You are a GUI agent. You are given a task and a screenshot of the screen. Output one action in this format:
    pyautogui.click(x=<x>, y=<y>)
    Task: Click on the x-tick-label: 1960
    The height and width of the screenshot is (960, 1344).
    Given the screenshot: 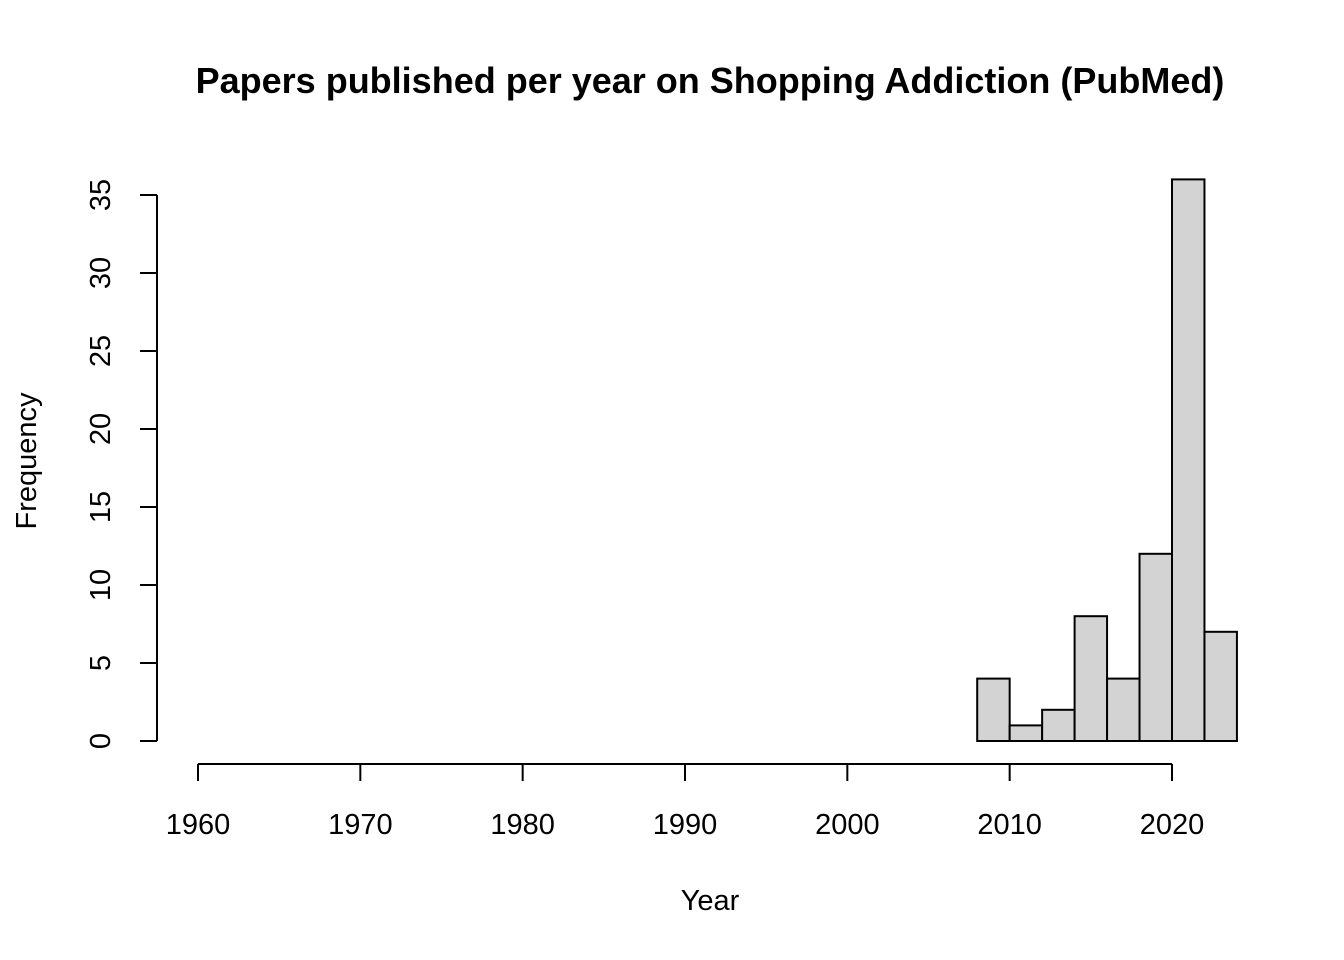 What is the action you would take?
    pyautogui.click(x=198, y=825)
    